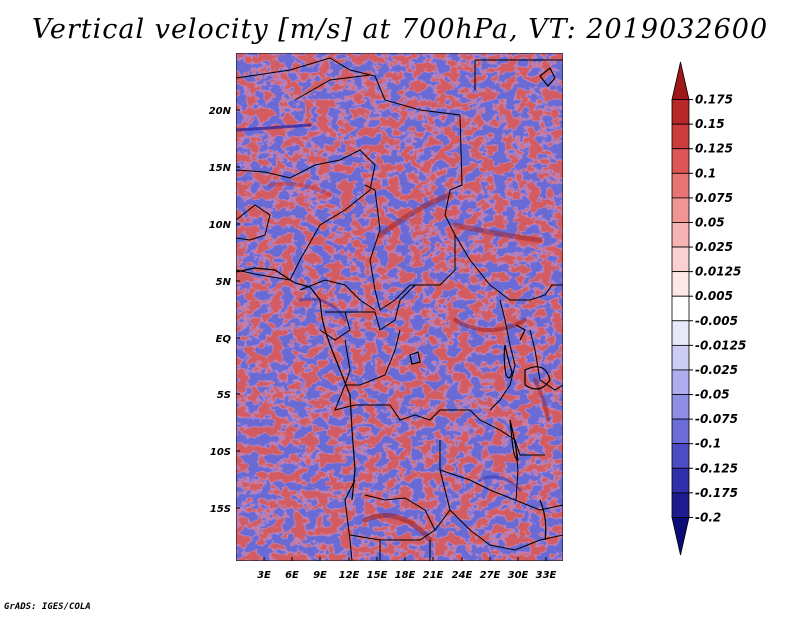  What do you see at coordinates (47, 607) in the screenshot?
I see `footer-credit: GrADS: IGES/COLA` at bounding box center [47, 607].